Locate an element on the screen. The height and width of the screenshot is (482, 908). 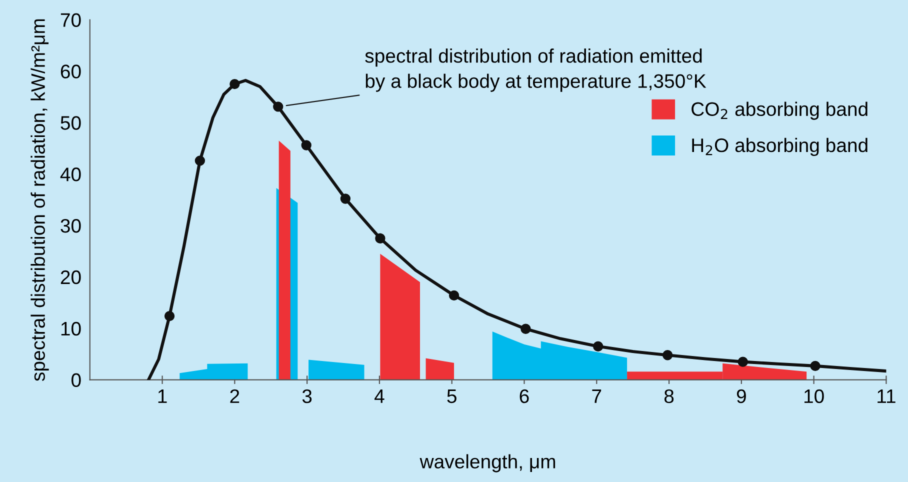
x-tick-label: 8 is located at coordinates (669, 396).